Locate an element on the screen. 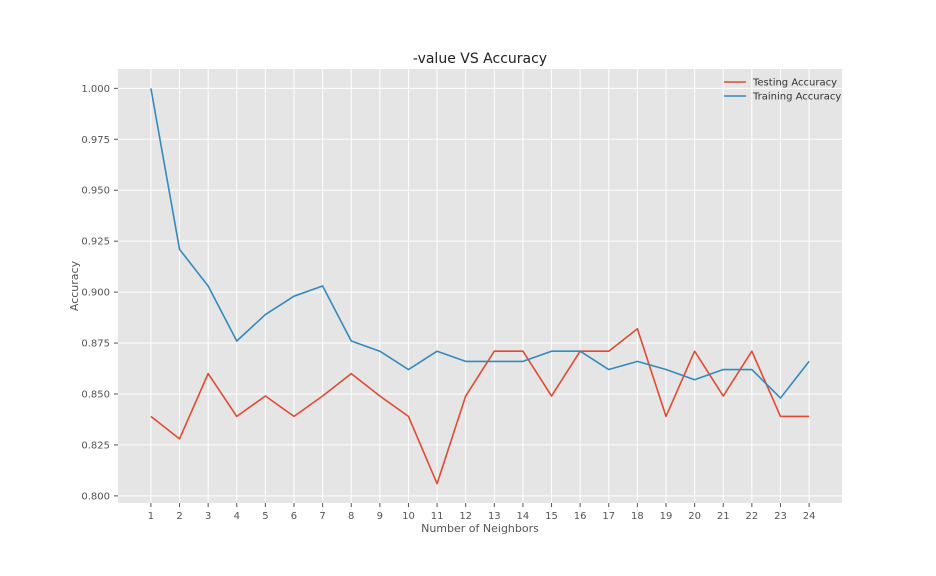 This screenshot has height=576, width=936. x-tick-label: 11 is located at coordinates (437, 516).